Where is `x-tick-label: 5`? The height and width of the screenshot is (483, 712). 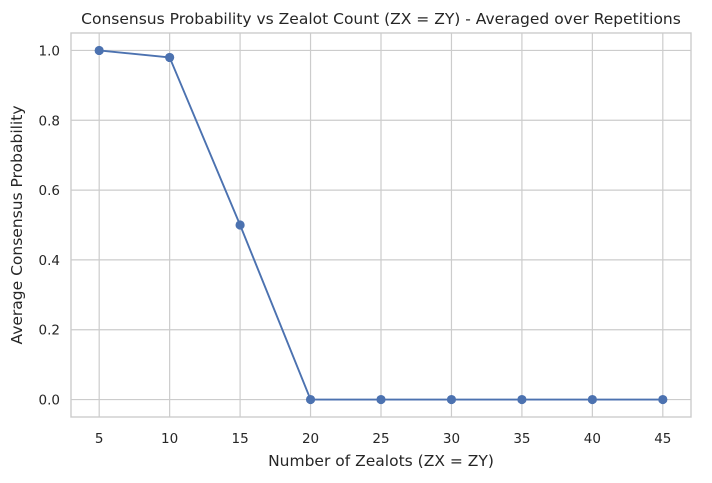
x-tick-label: 5 is located at coordinates (99, 439).